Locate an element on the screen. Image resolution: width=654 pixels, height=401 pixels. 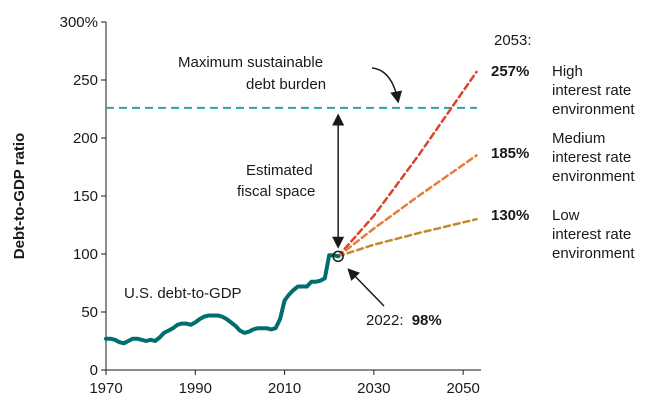
y-tick-label: 250 is located at coordinates (85, 80).